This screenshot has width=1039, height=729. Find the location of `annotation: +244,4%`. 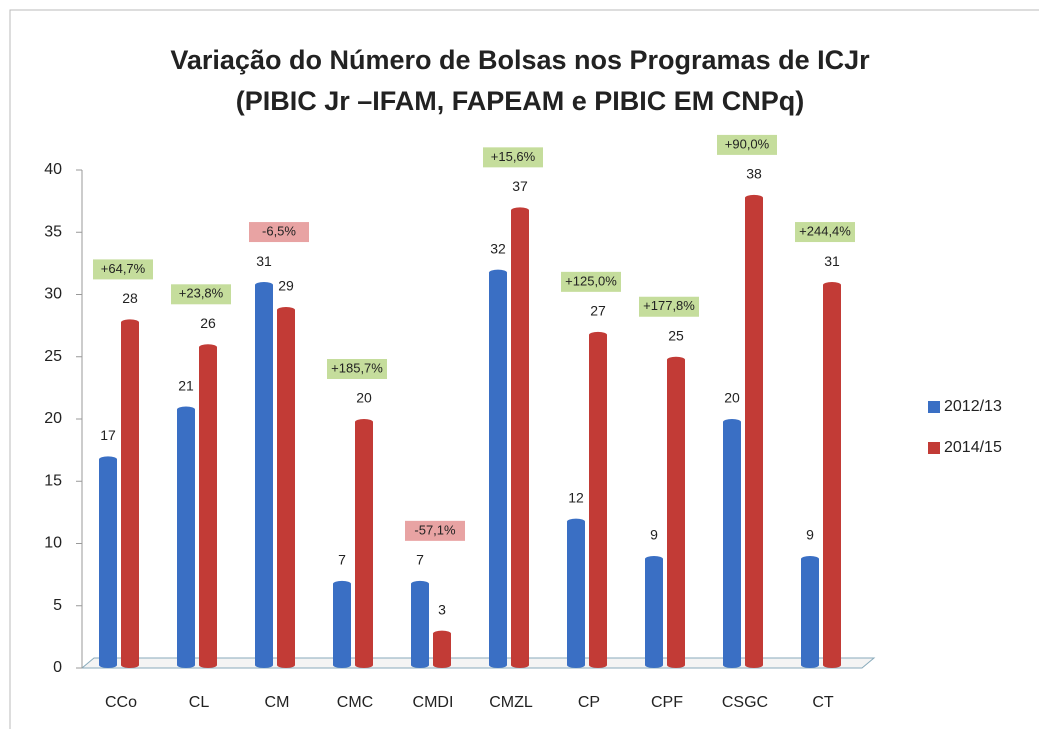

annotation: +244,4% is located at coordinates (825, 230).